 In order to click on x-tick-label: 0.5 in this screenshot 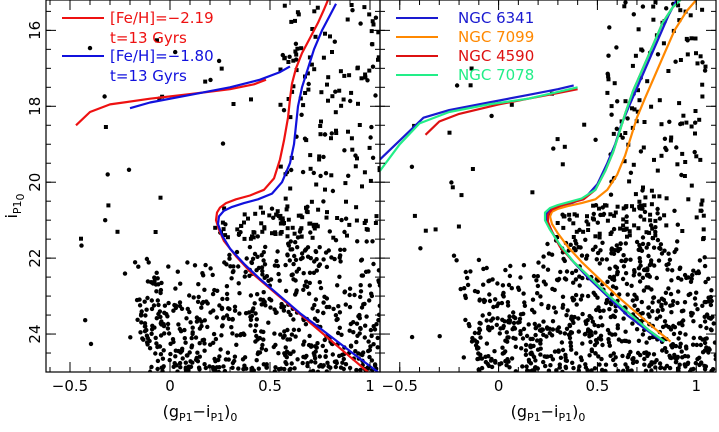, I will do `click(270, 386)`.